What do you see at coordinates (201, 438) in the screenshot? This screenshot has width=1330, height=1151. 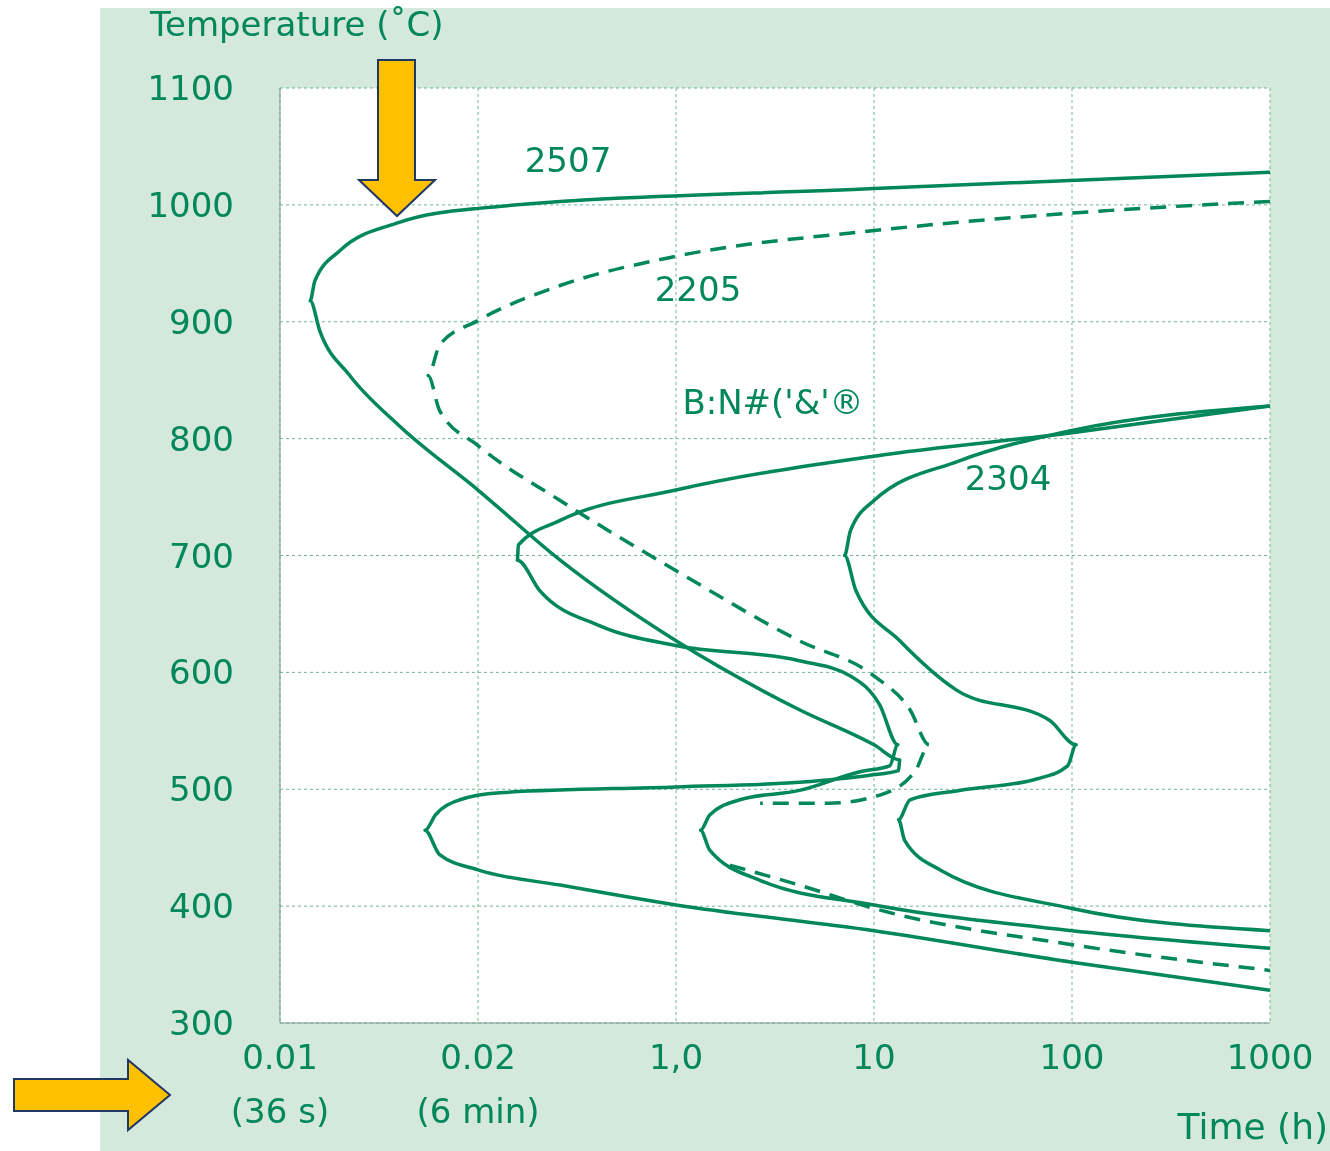 I see `y-tick-label: 800` at bounding box center [201, 438].